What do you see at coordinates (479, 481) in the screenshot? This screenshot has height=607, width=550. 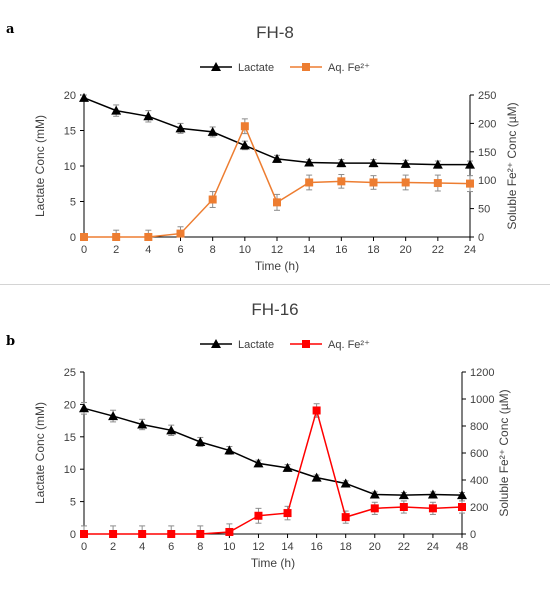 I see `y-tick-label-right: 400` at bounding box center [479, 481].